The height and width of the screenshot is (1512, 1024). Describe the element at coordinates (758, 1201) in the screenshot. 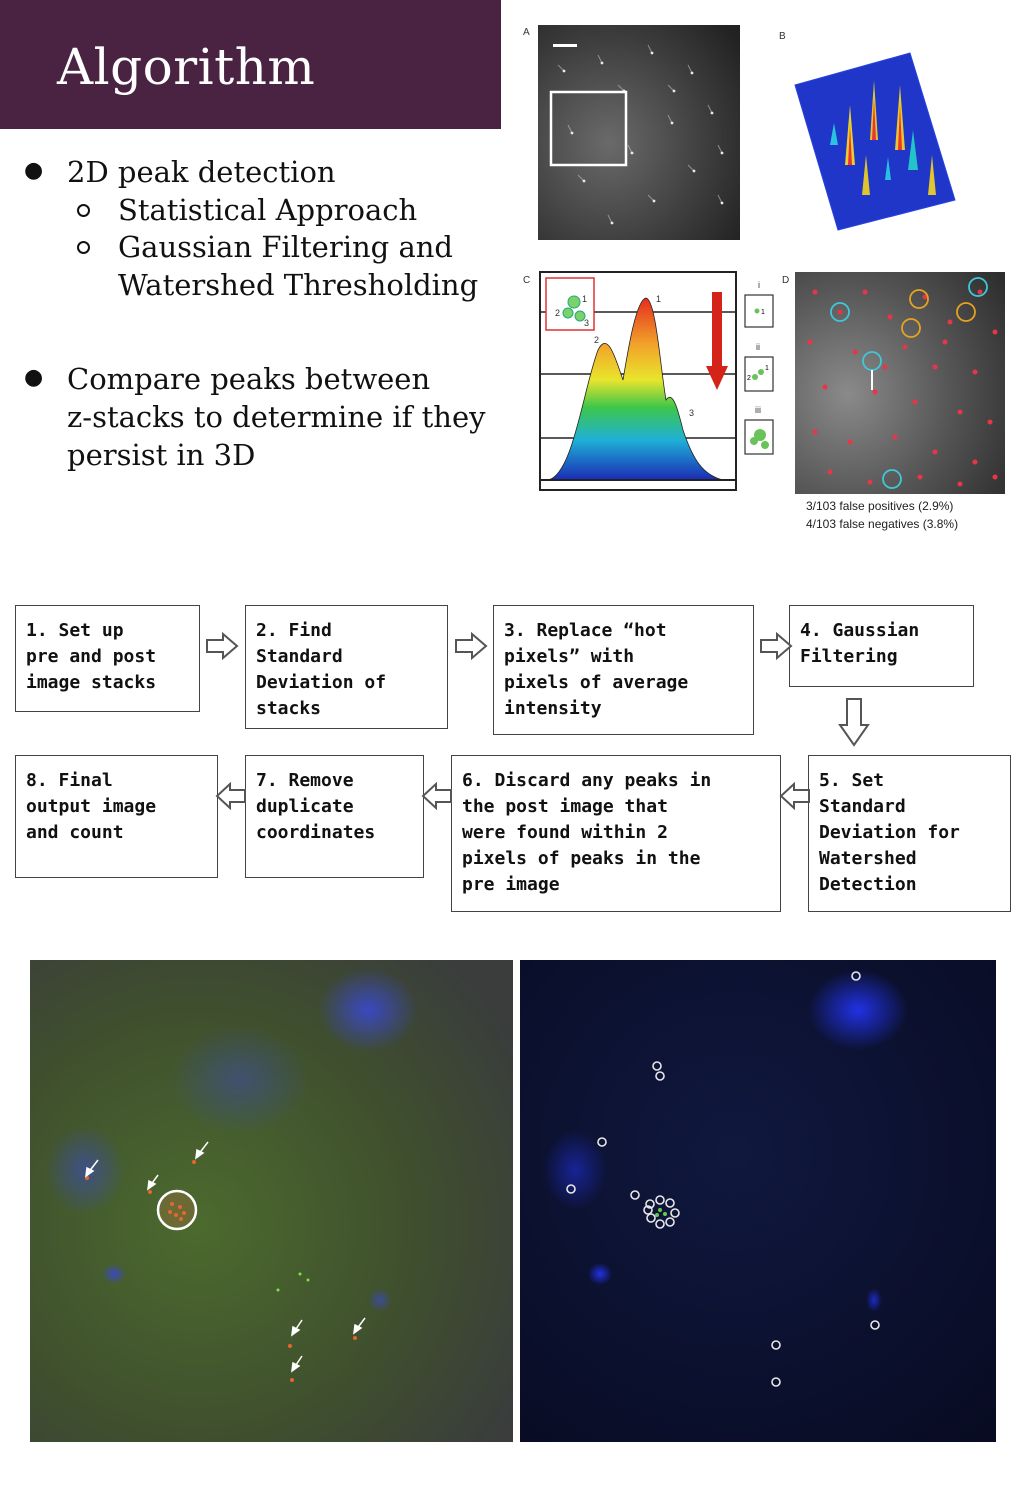

I see `processed-detection-image` at that location.